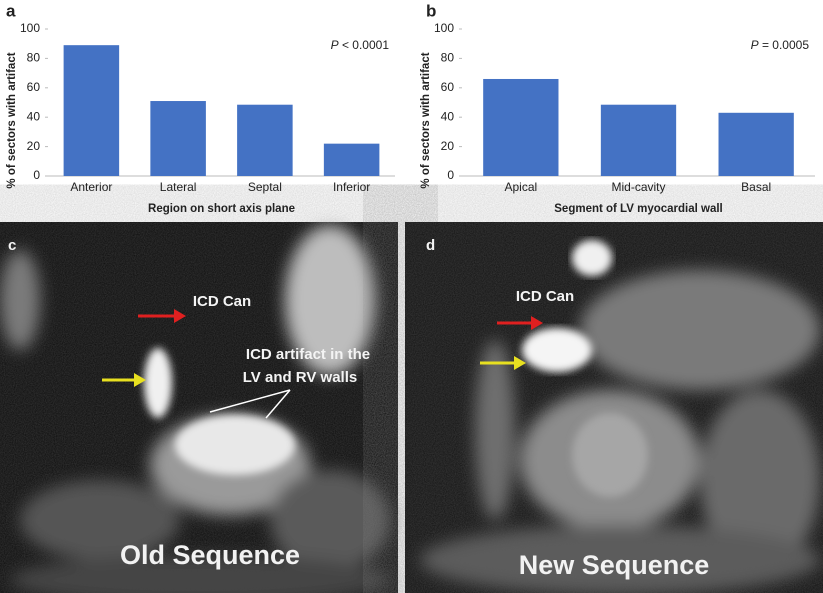  Describe the element at coordinates (365, 45) in the screenshot. I see `annotation-text: < 0.0001` at that location.